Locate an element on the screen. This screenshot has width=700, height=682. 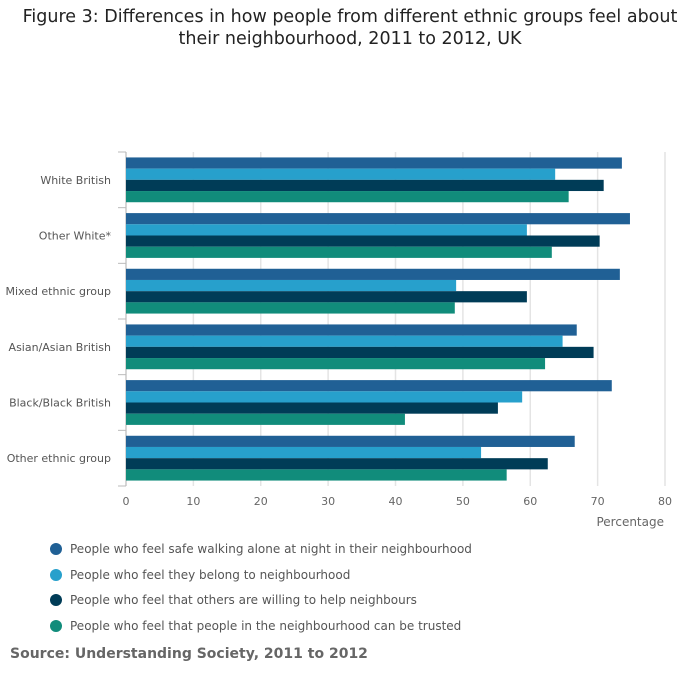
x-tick-label: 80 is located at coordinates (665, 501).